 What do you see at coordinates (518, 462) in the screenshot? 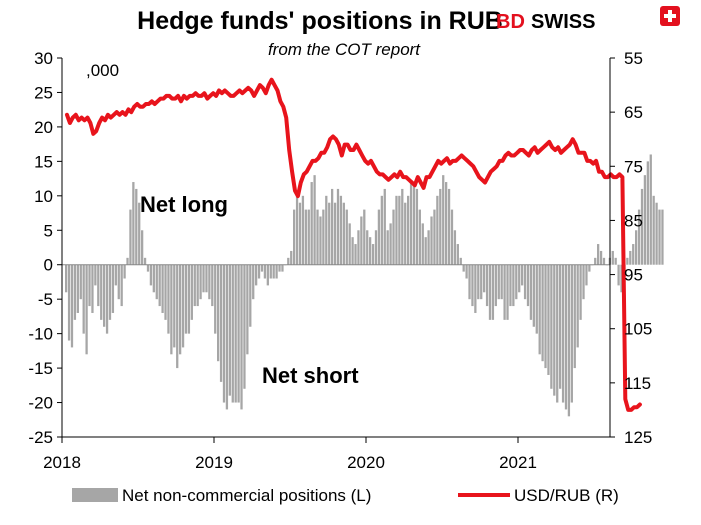
I see `x-axis-tick-label: 2021` at bounding box center [518, 462].